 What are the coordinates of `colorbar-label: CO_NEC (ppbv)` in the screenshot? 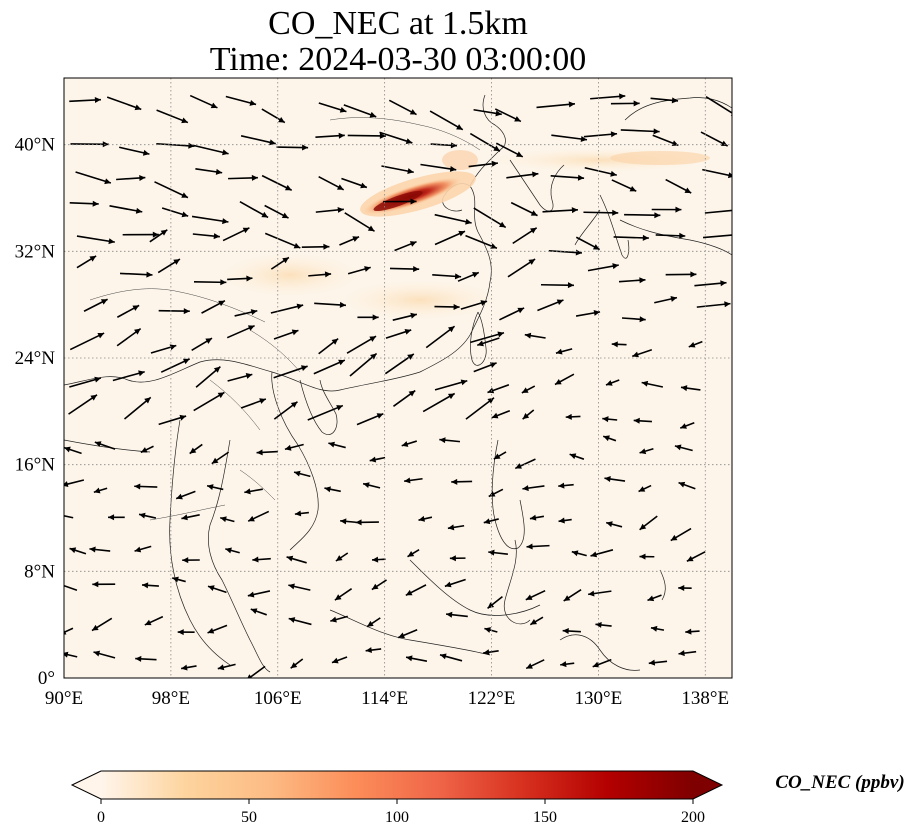 It's located at (839, 782).